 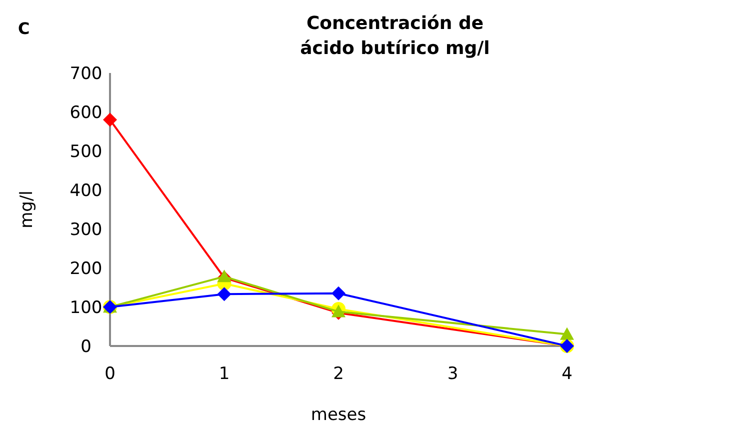 I want to click on y-tick-label: 500, so click(x=86, y=152).